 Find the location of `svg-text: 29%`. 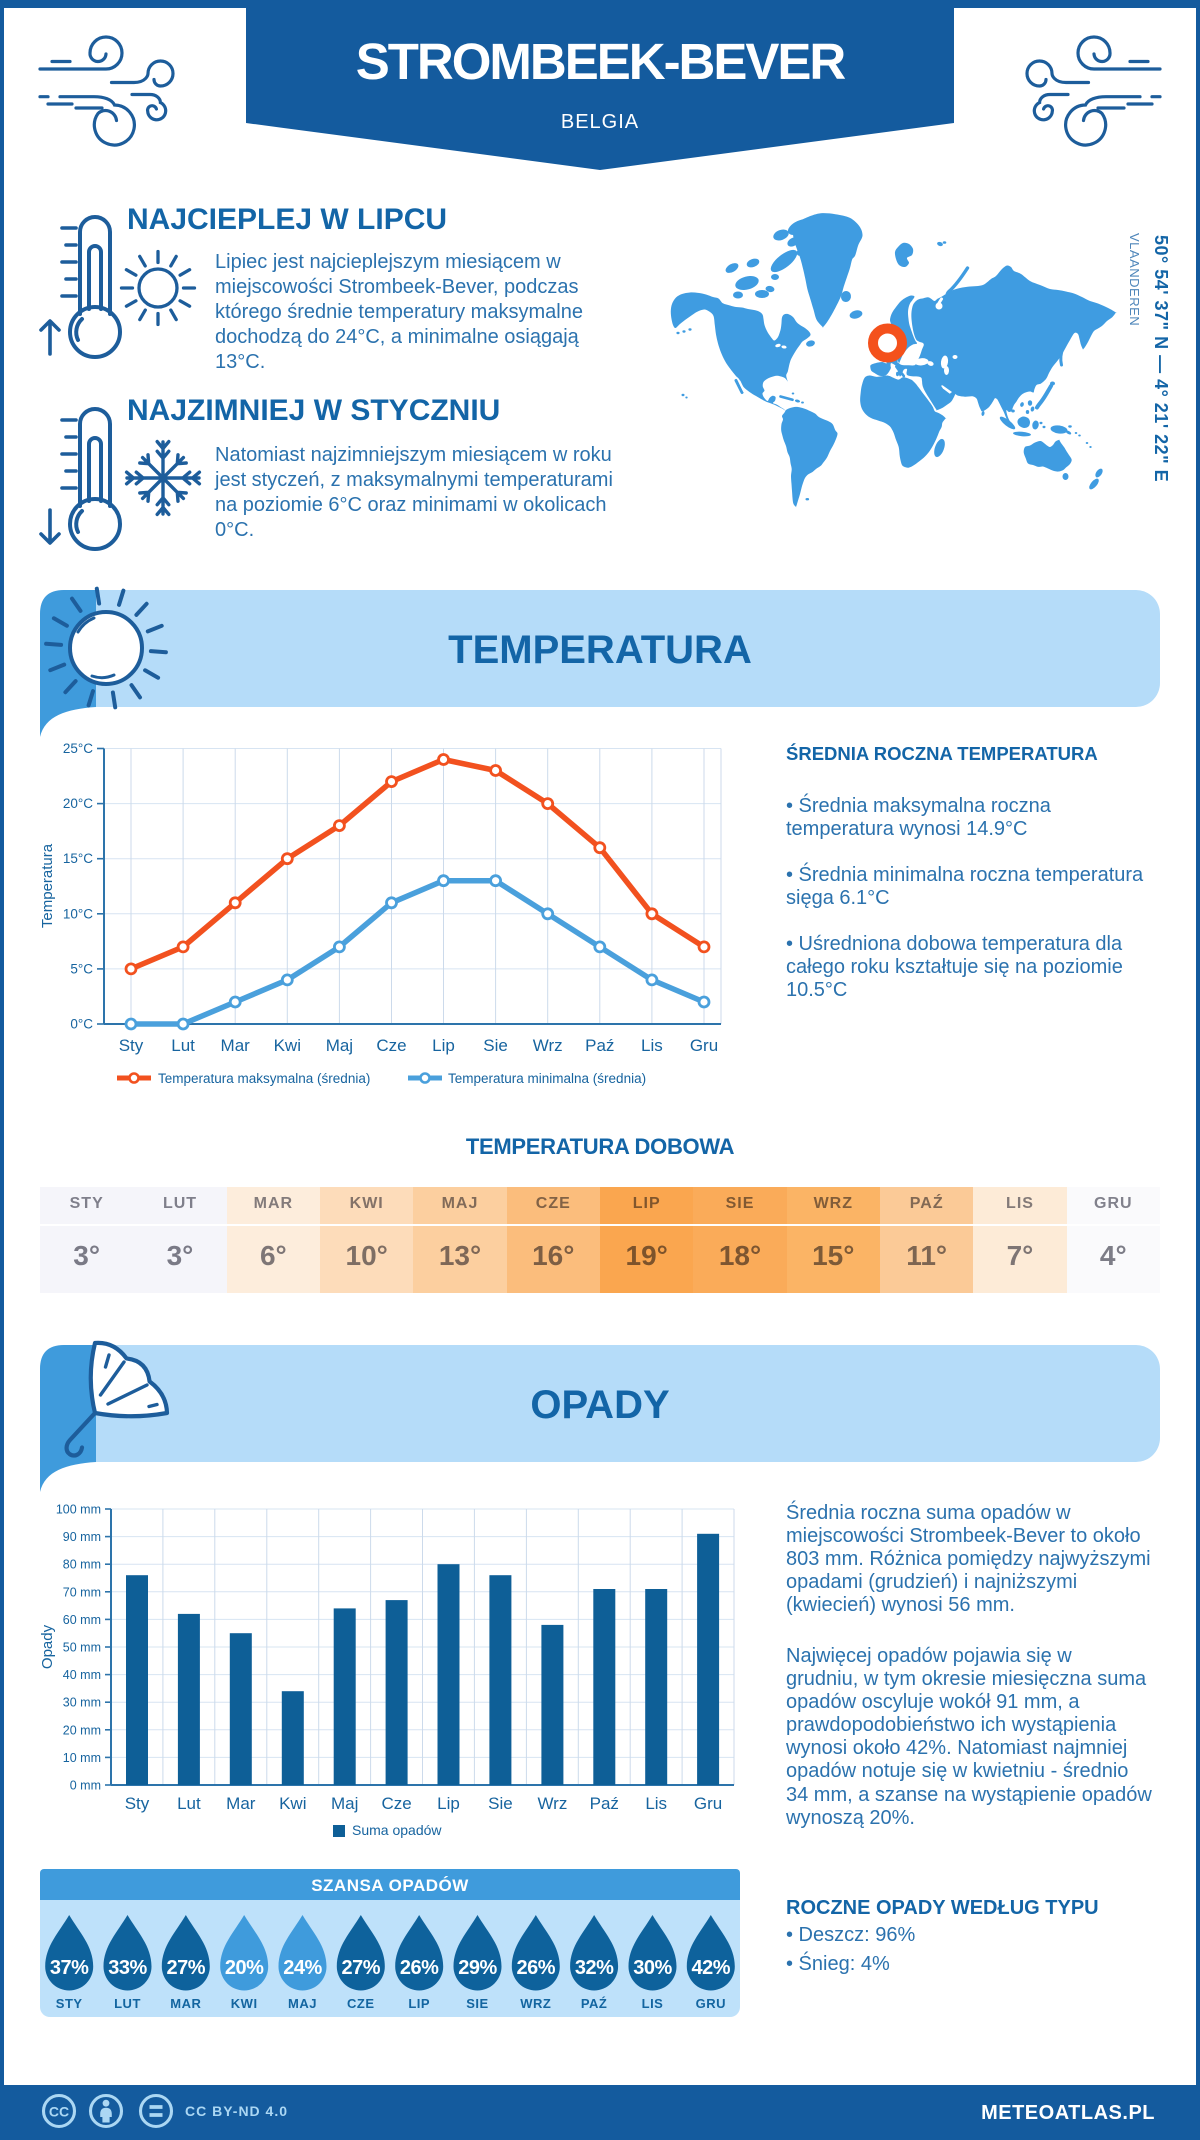

svg-text: 29% is located at coordinates (477, 1968).